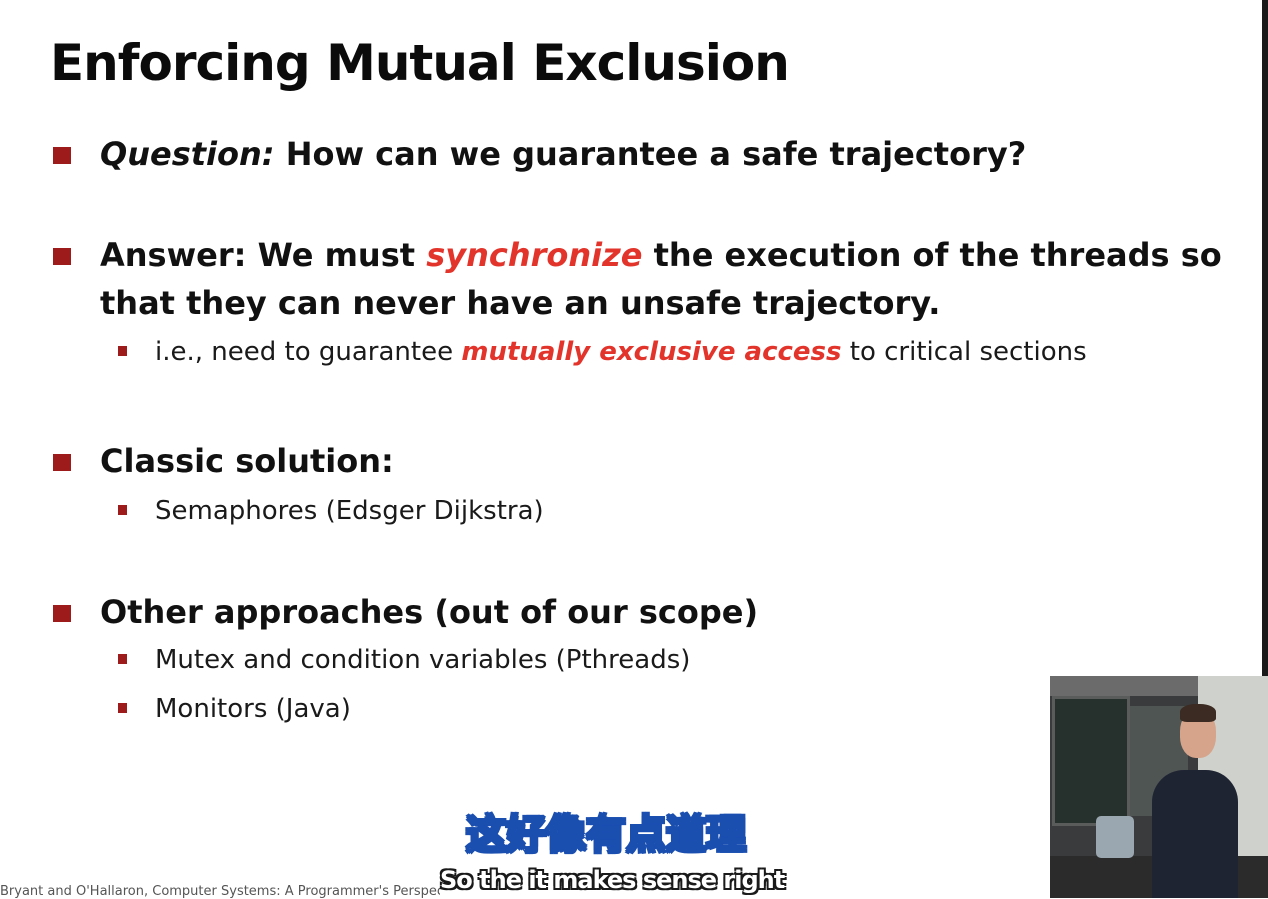 The image size is (1268, 899). I want to click on speaker-body, so click(1195, 834).